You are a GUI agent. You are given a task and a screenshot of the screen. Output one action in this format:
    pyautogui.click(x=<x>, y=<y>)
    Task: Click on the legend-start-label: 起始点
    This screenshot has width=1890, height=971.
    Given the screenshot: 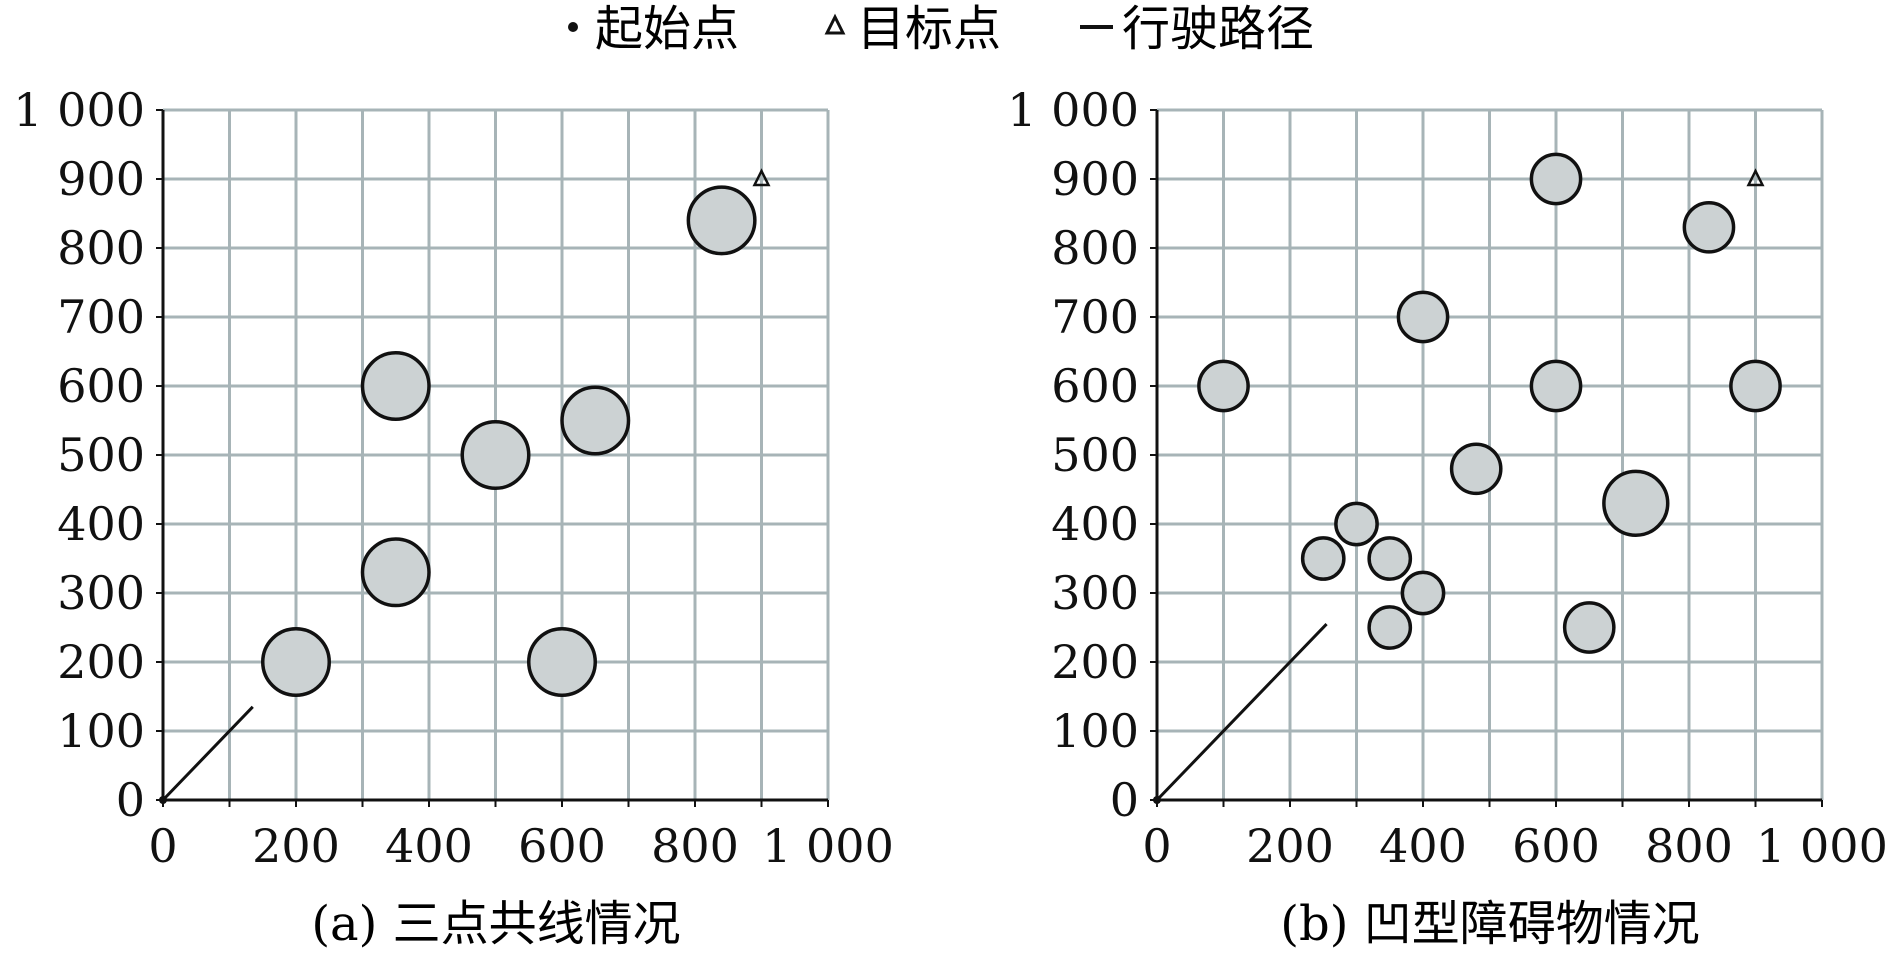 What is the action you would take?
    pyautogui.click(x=667, y=29)
    